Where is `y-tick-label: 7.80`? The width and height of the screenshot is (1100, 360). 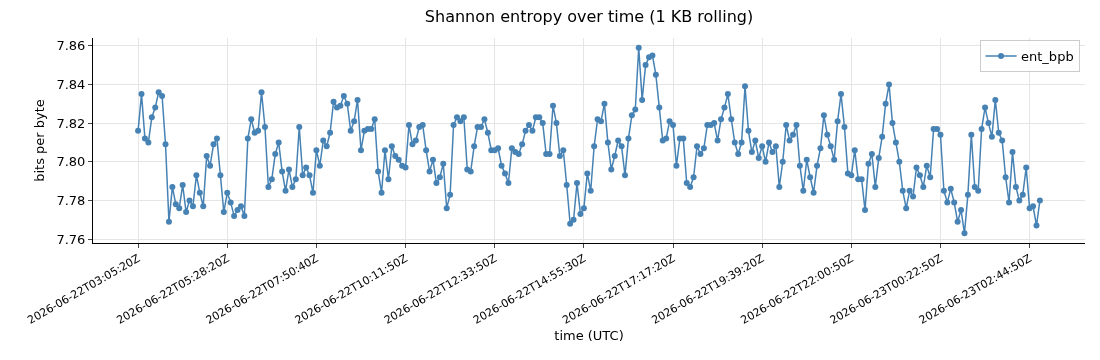
y-tick-label: 7.80 is located at coordinates (71, 162).